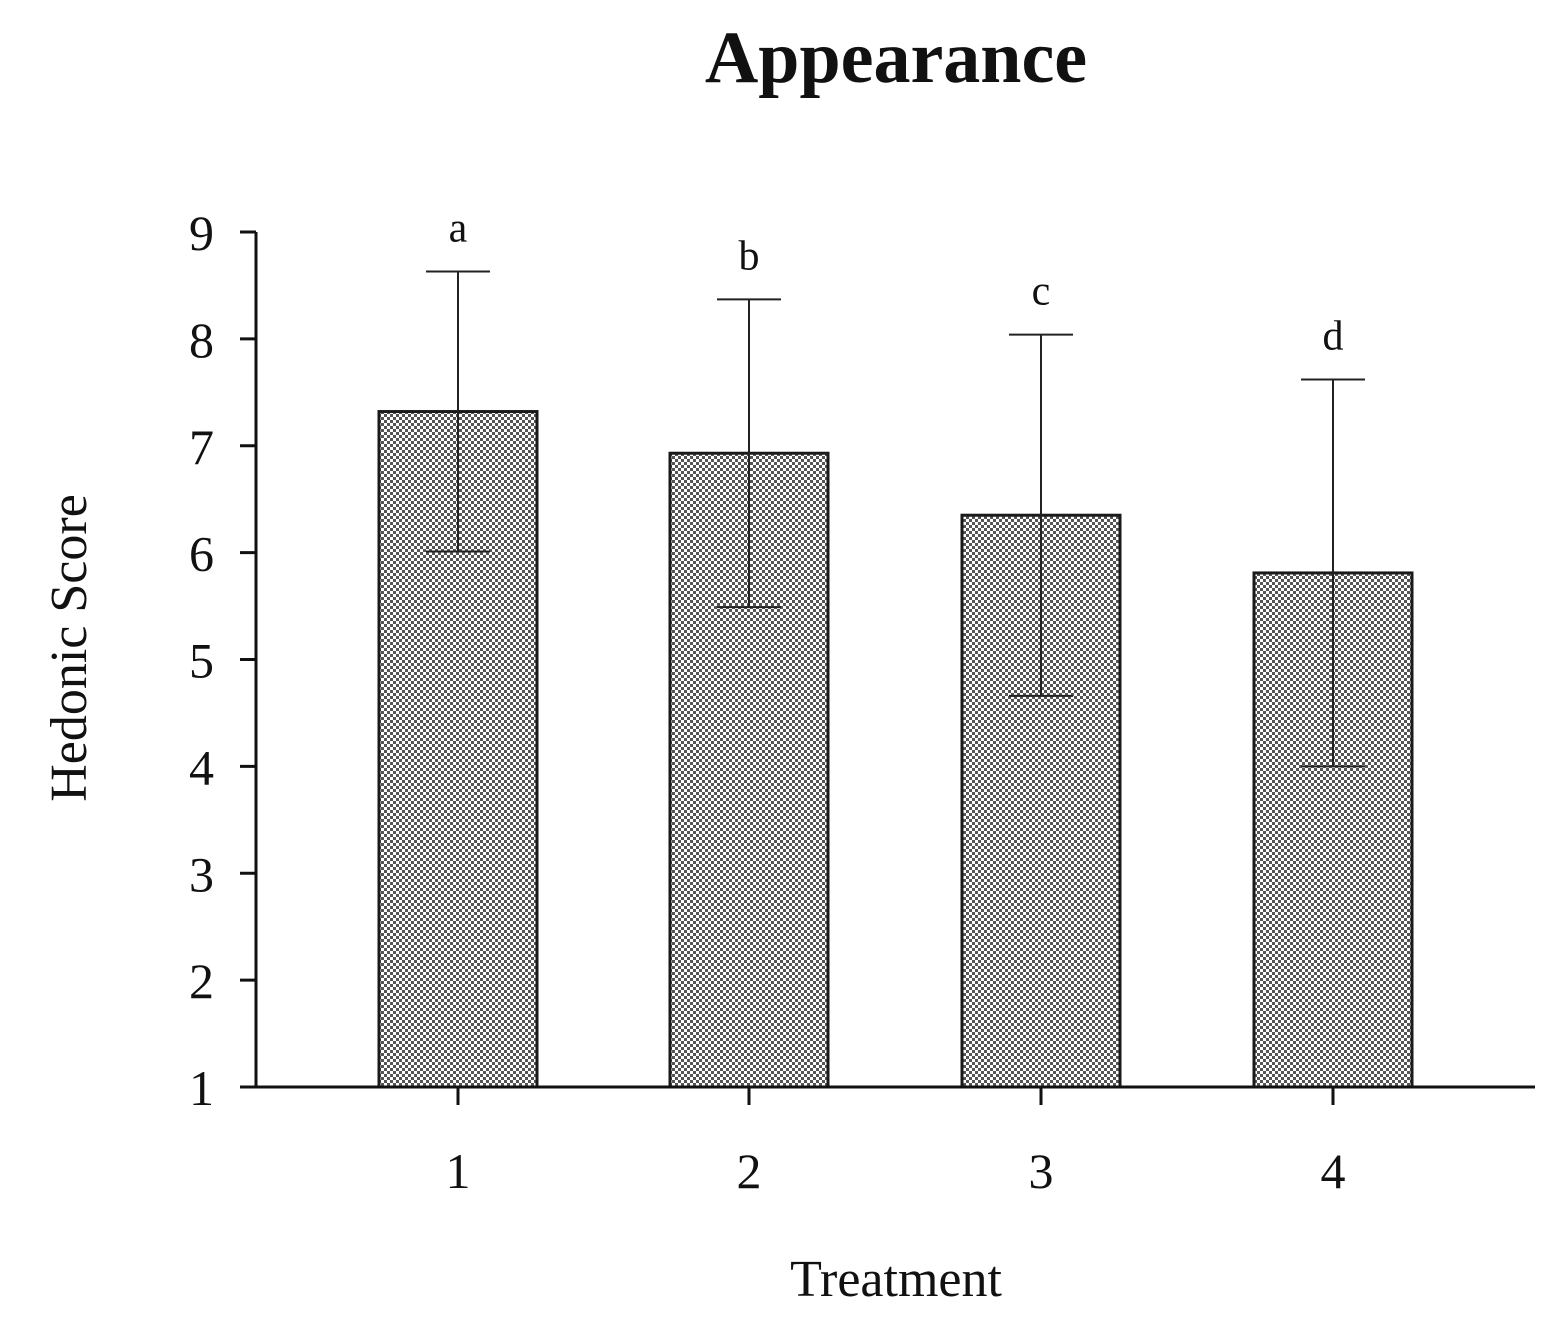  What do you see at coordinates (201, 233) in the screenshot?
I see `y-tick-label: 9` at bounding box center [201, 233].